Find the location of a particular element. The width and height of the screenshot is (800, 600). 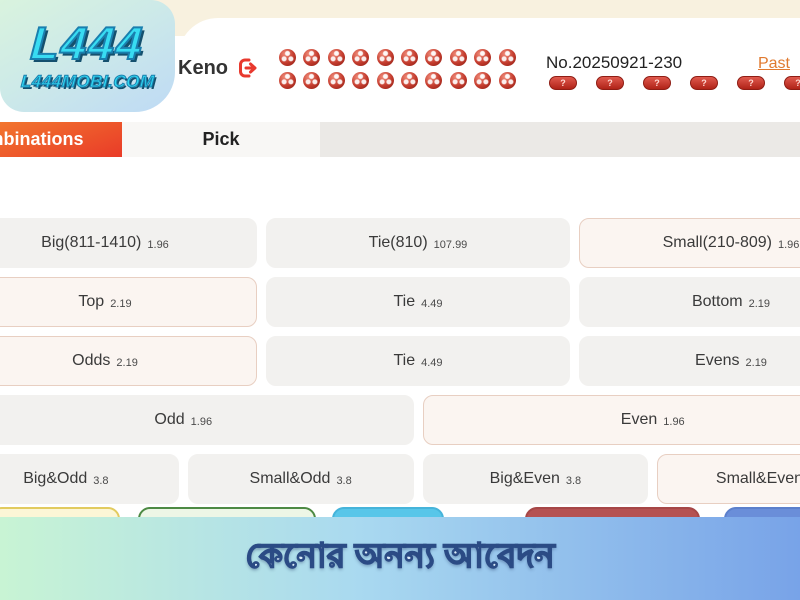

bet-label: Bottom is located at coordinates (717, 301).